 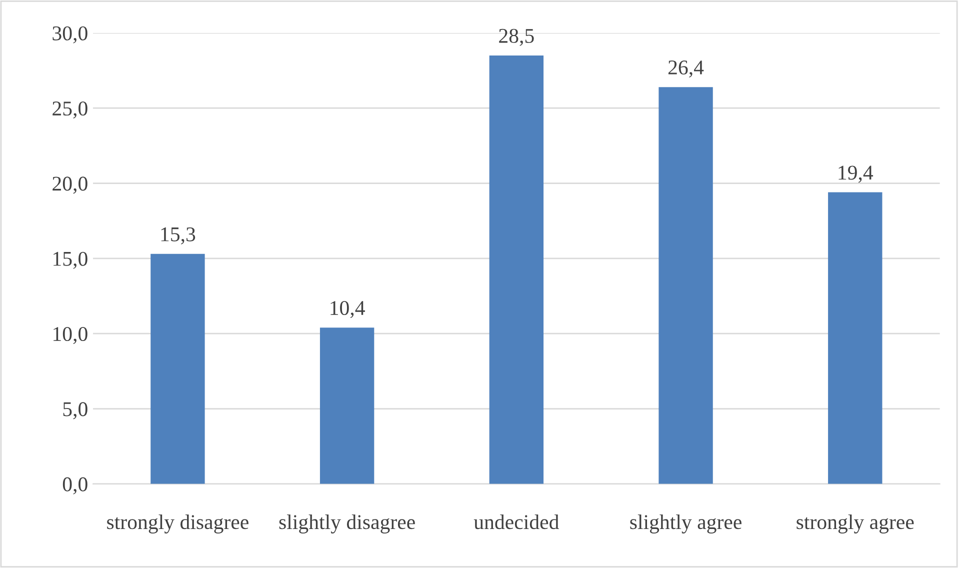 I want to click on x-tick-label: strongly agree, so click(x=855, y=524).